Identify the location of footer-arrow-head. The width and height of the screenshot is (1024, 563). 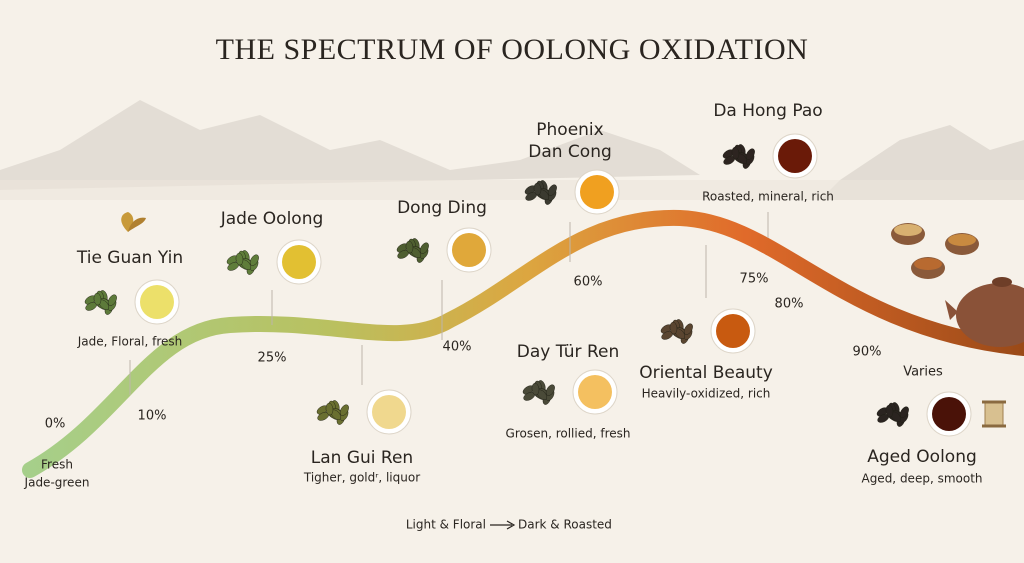
(511, 525).